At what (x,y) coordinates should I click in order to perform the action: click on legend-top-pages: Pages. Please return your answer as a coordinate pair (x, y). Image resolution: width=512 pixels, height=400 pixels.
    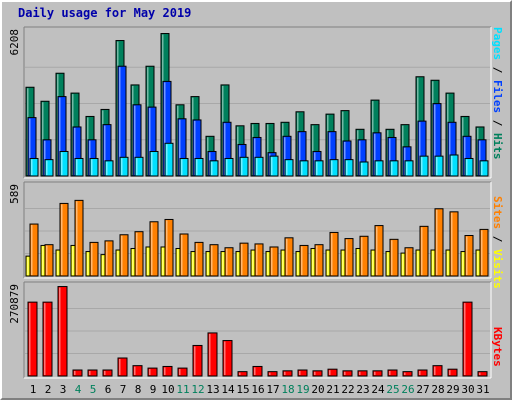
    Looking at the image, I should click on (497, 43).